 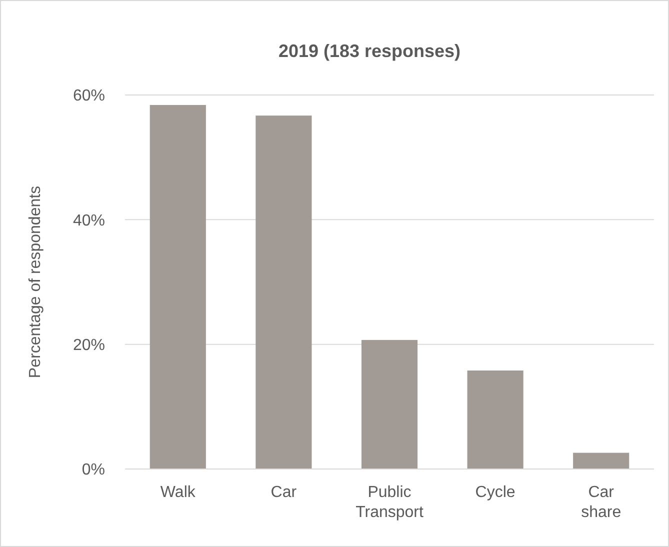 What do you see at coordinates (88, 96) in the screenshot?
I see `y-tick-label: 60%` at bounding box center [88, 96].